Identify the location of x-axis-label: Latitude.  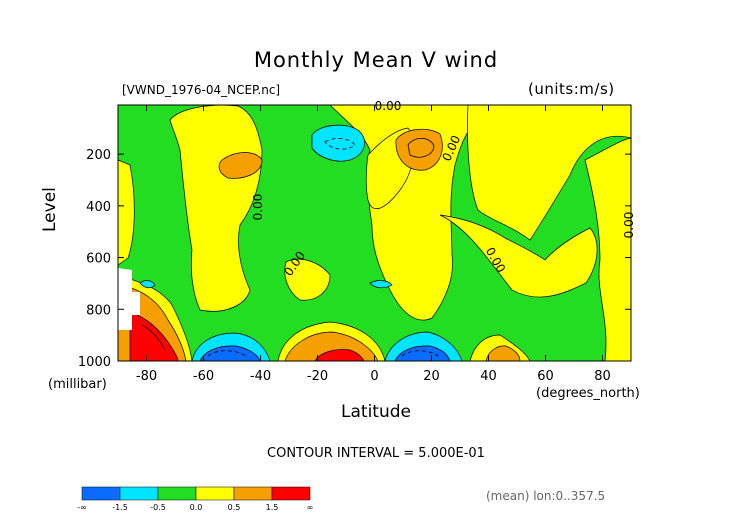
(376, 412).